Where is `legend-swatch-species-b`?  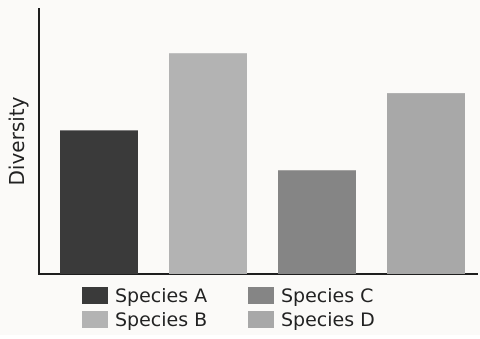 legend-swatch-species-b is located at coordinates (95, 319).